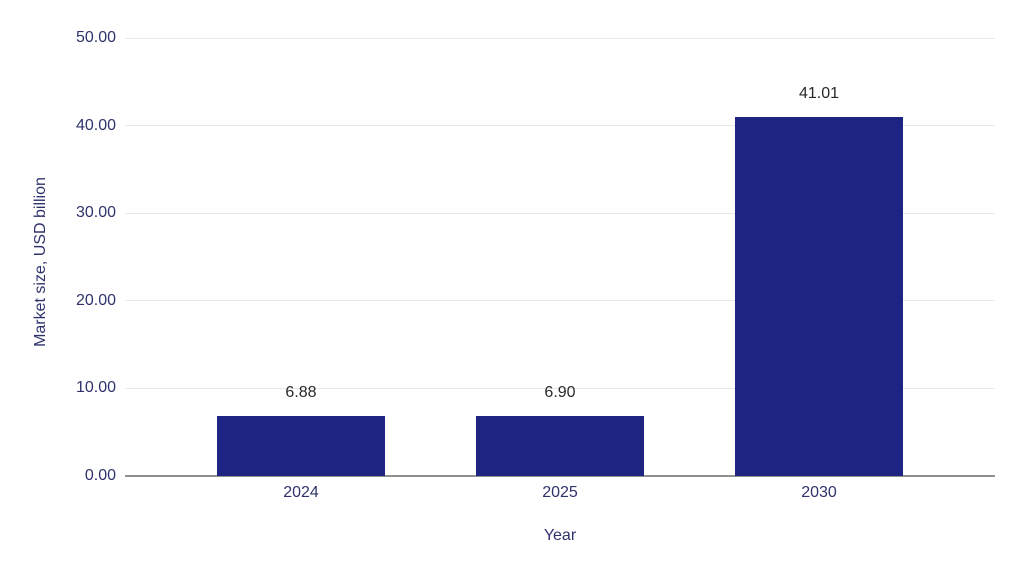 The image size is (1024, 575). Describe the element at coordinates (560, 492) in the screenshot. I see `x-tick-label: 2025` at that location.